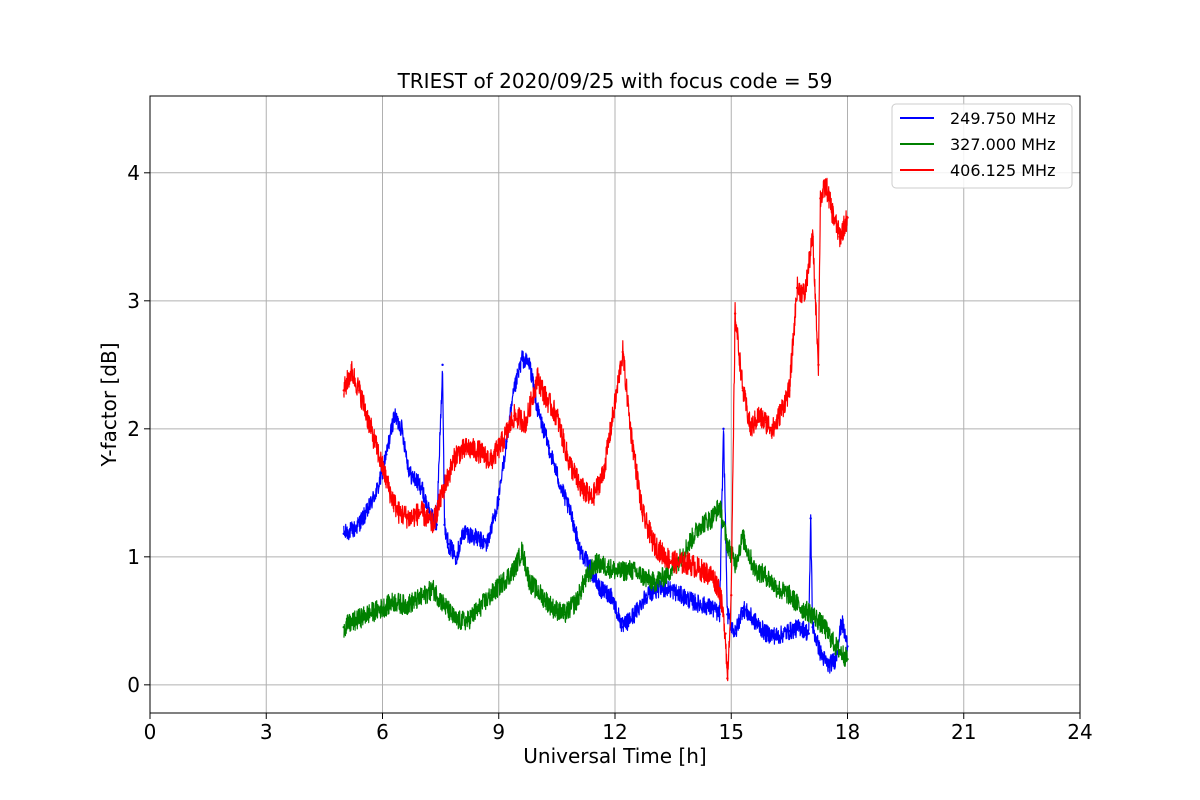  What do you see at coordinates (382, 732) in the screenshot?
I see `x-tick-label: 6` at bounding box center [382, 732].